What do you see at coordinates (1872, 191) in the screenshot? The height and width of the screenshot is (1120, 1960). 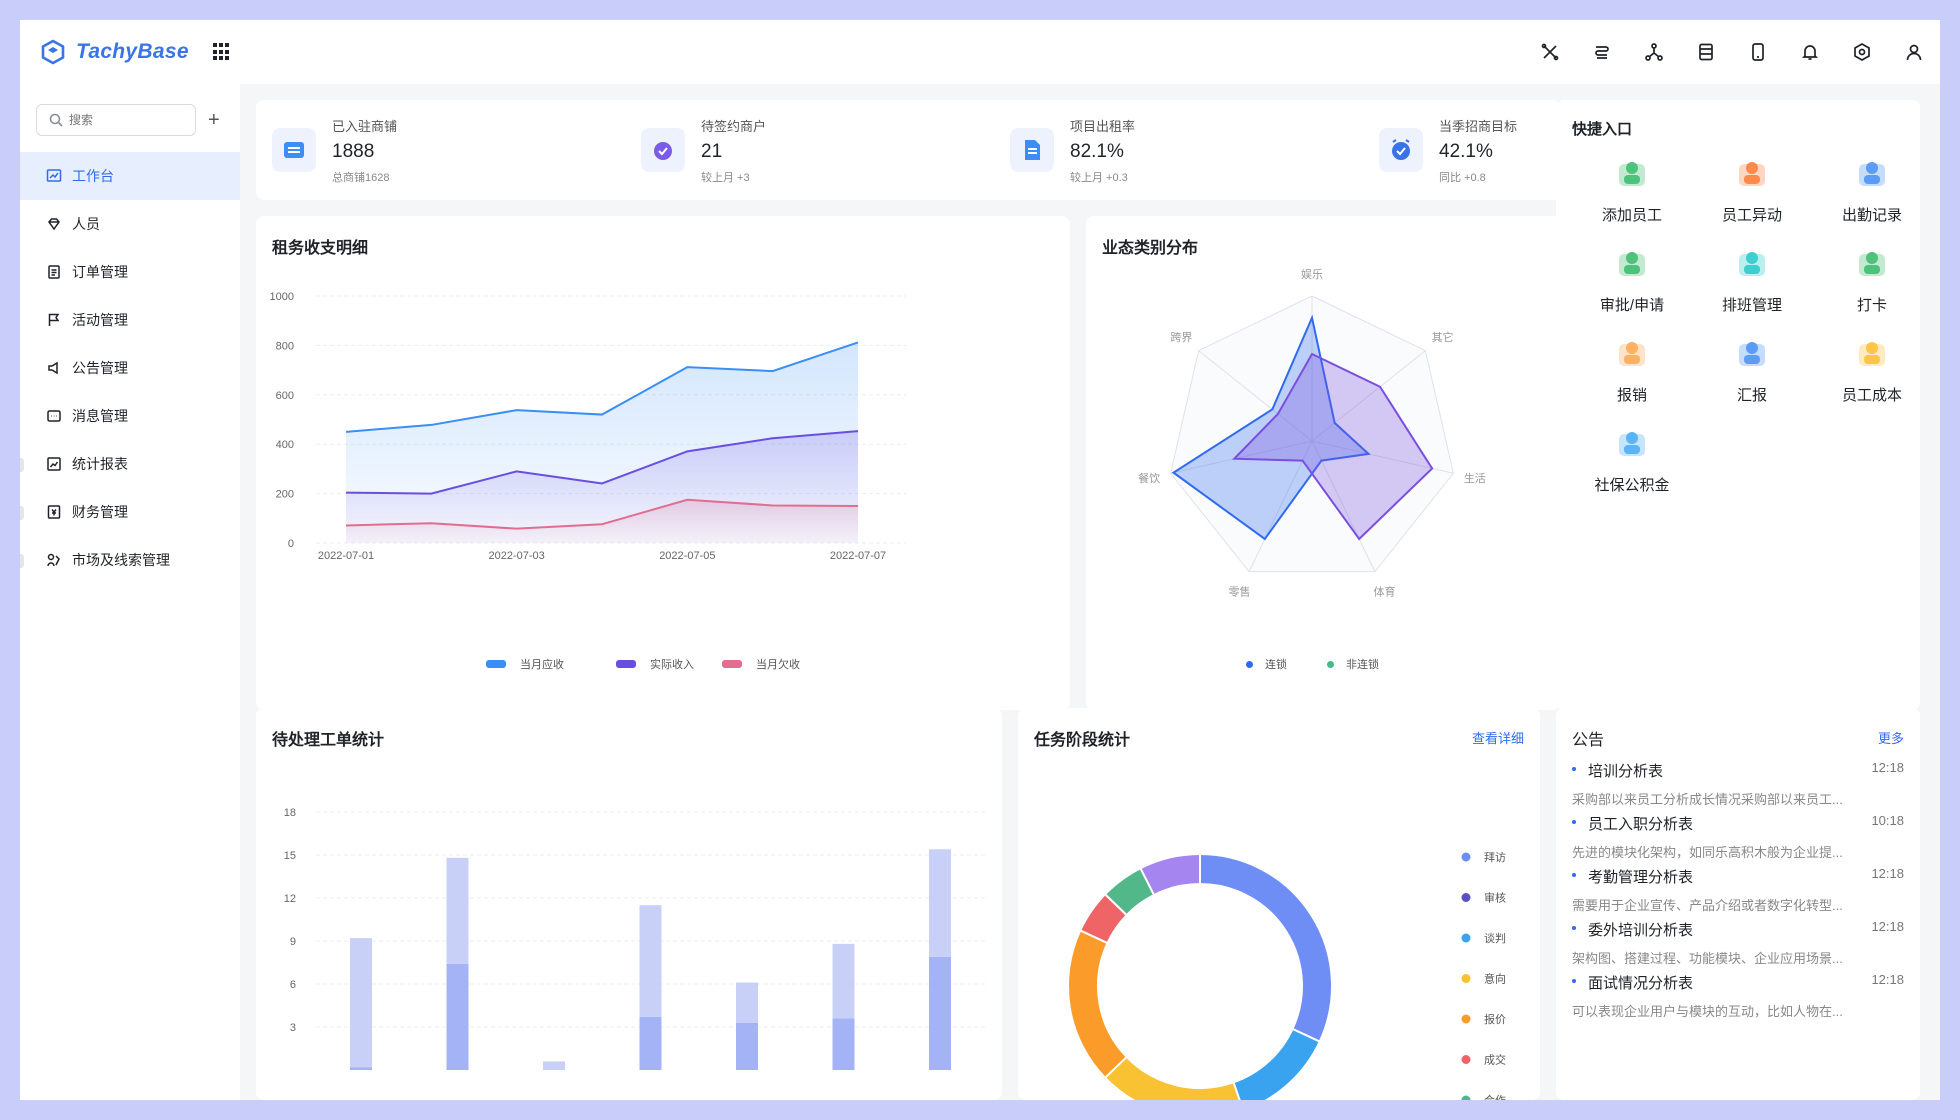 I see `quick-item-2: 出勤记录` at bounding box center [1872, 191].